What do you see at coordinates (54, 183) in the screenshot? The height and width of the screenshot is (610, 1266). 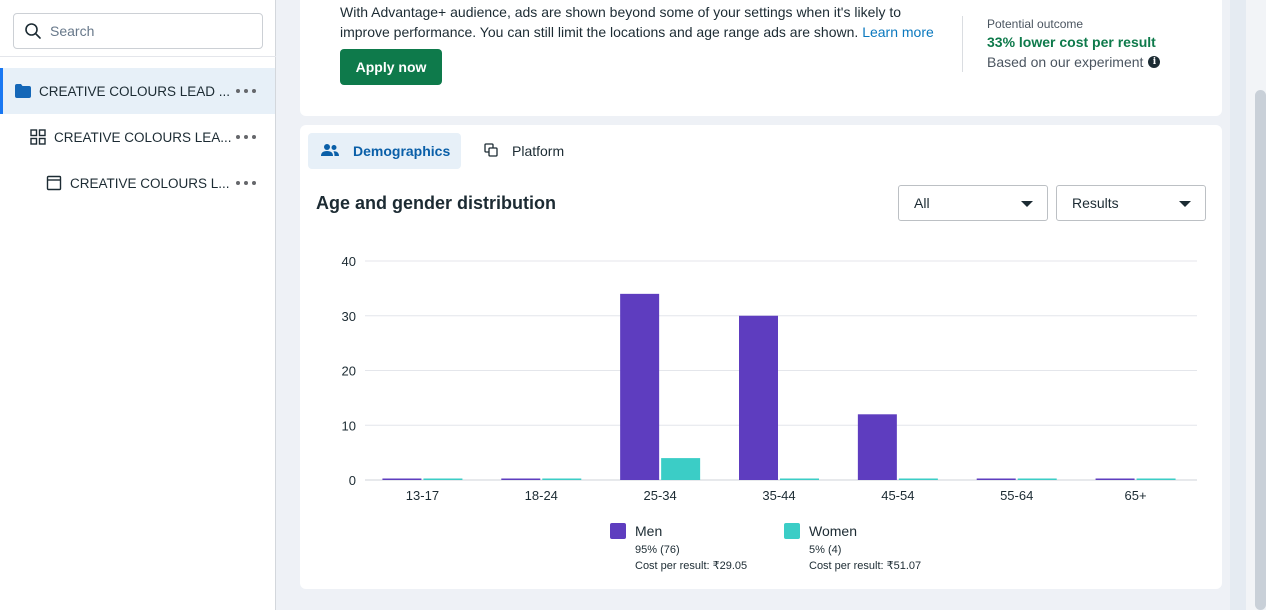 I see `ad-icon` at bounding box center [54, 183].